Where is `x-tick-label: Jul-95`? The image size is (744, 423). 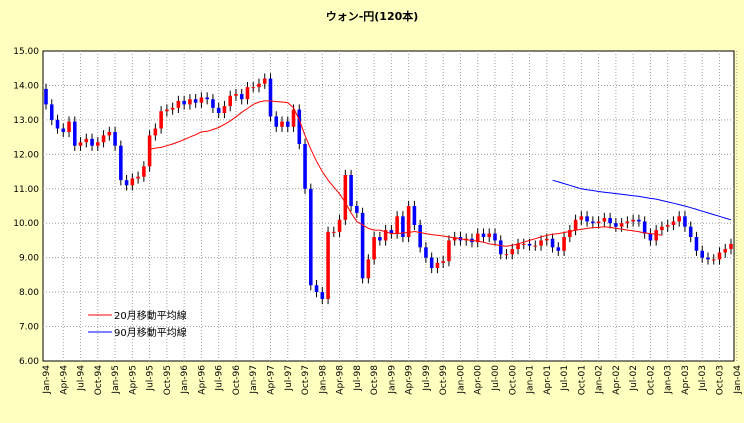
x-tick-label: Jul-95 is located at coordinates (151, 378).